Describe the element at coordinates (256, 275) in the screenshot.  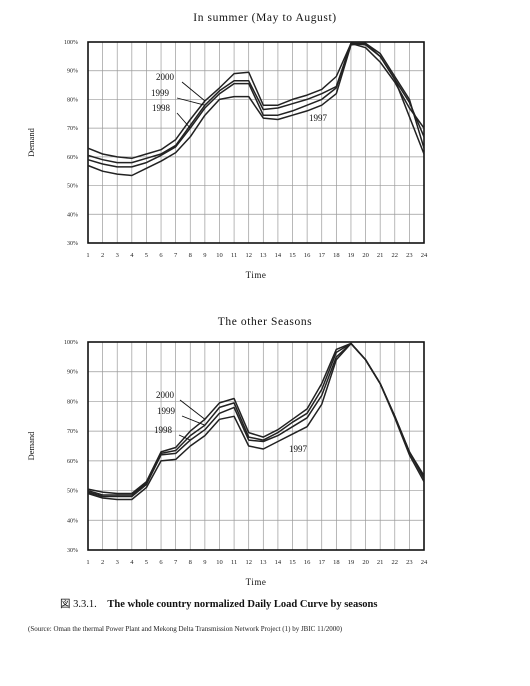
I see `summer-x-axis-label: Time` at that location.